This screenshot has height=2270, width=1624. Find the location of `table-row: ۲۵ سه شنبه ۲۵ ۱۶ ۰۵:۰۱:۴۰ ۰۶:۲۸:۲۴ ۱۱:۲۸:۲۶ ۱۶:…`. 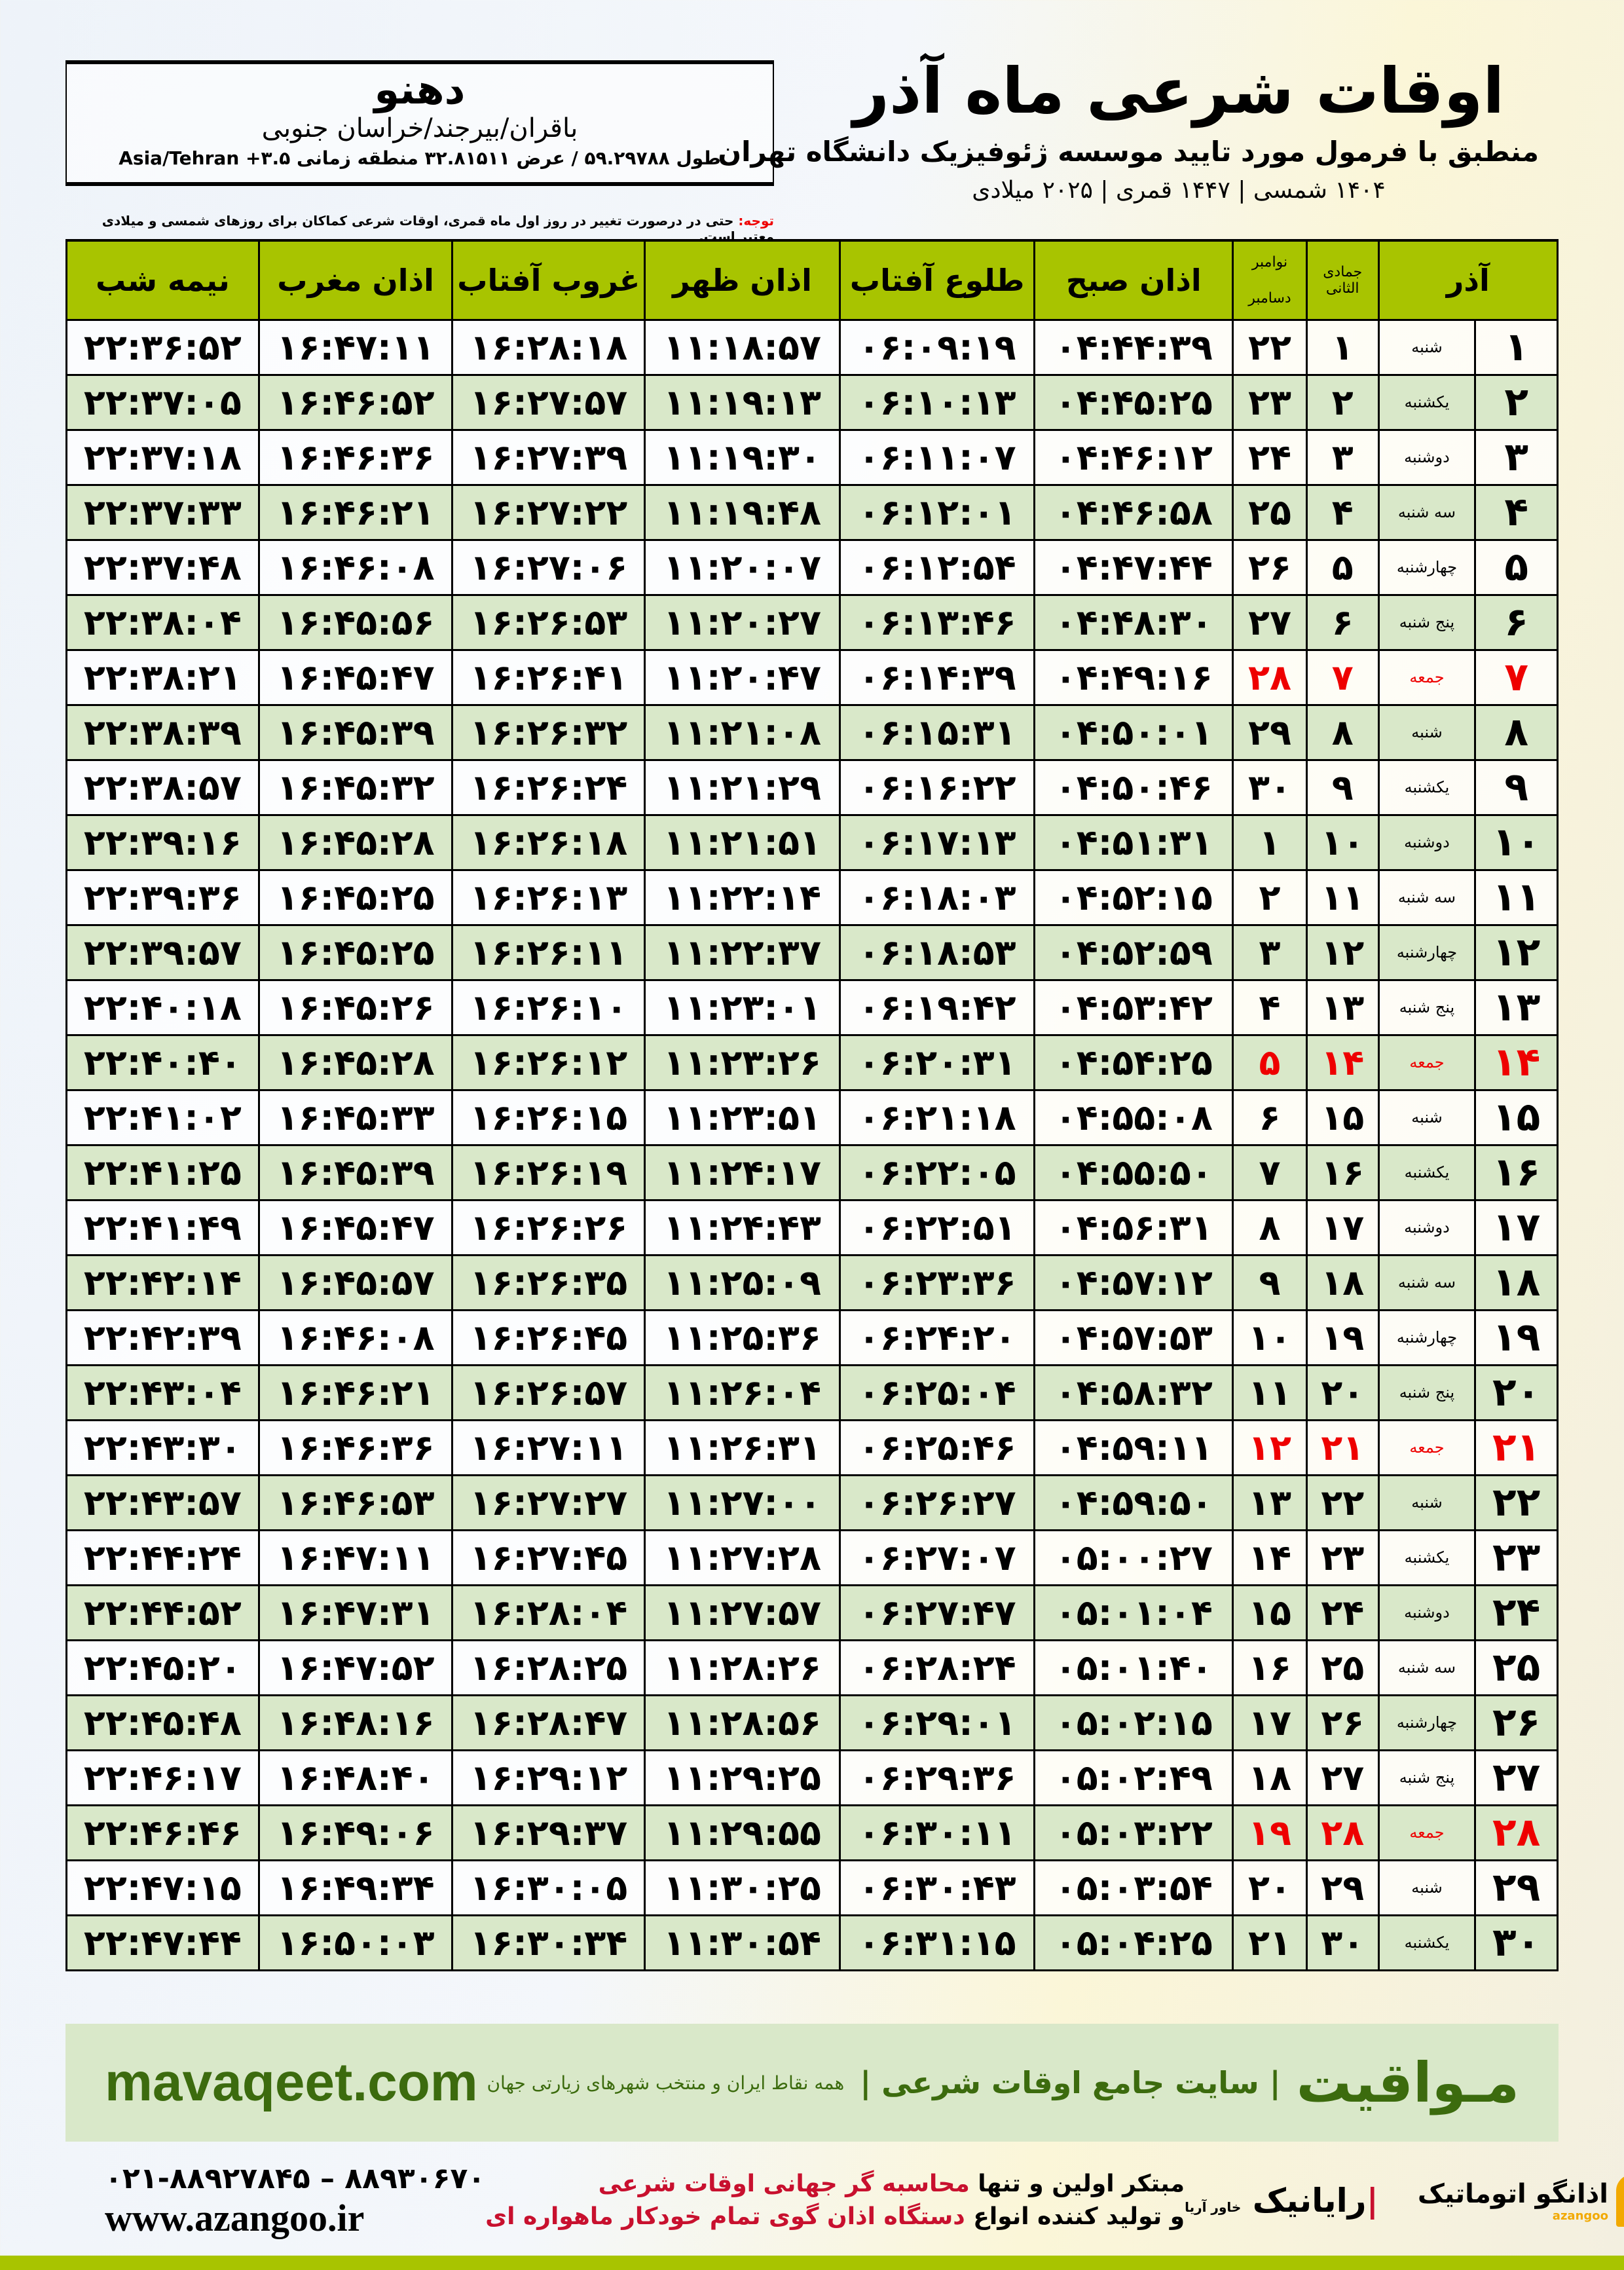

table-row: ۲۵ سه شنبه ۲۵ ۱۶ ۰۵:۰۱:۴۰ ۰۶:۲۸:۲۴ ۱۱:۲۸:۲۶ ۱۶:… is located at coordinates (812, 1667).